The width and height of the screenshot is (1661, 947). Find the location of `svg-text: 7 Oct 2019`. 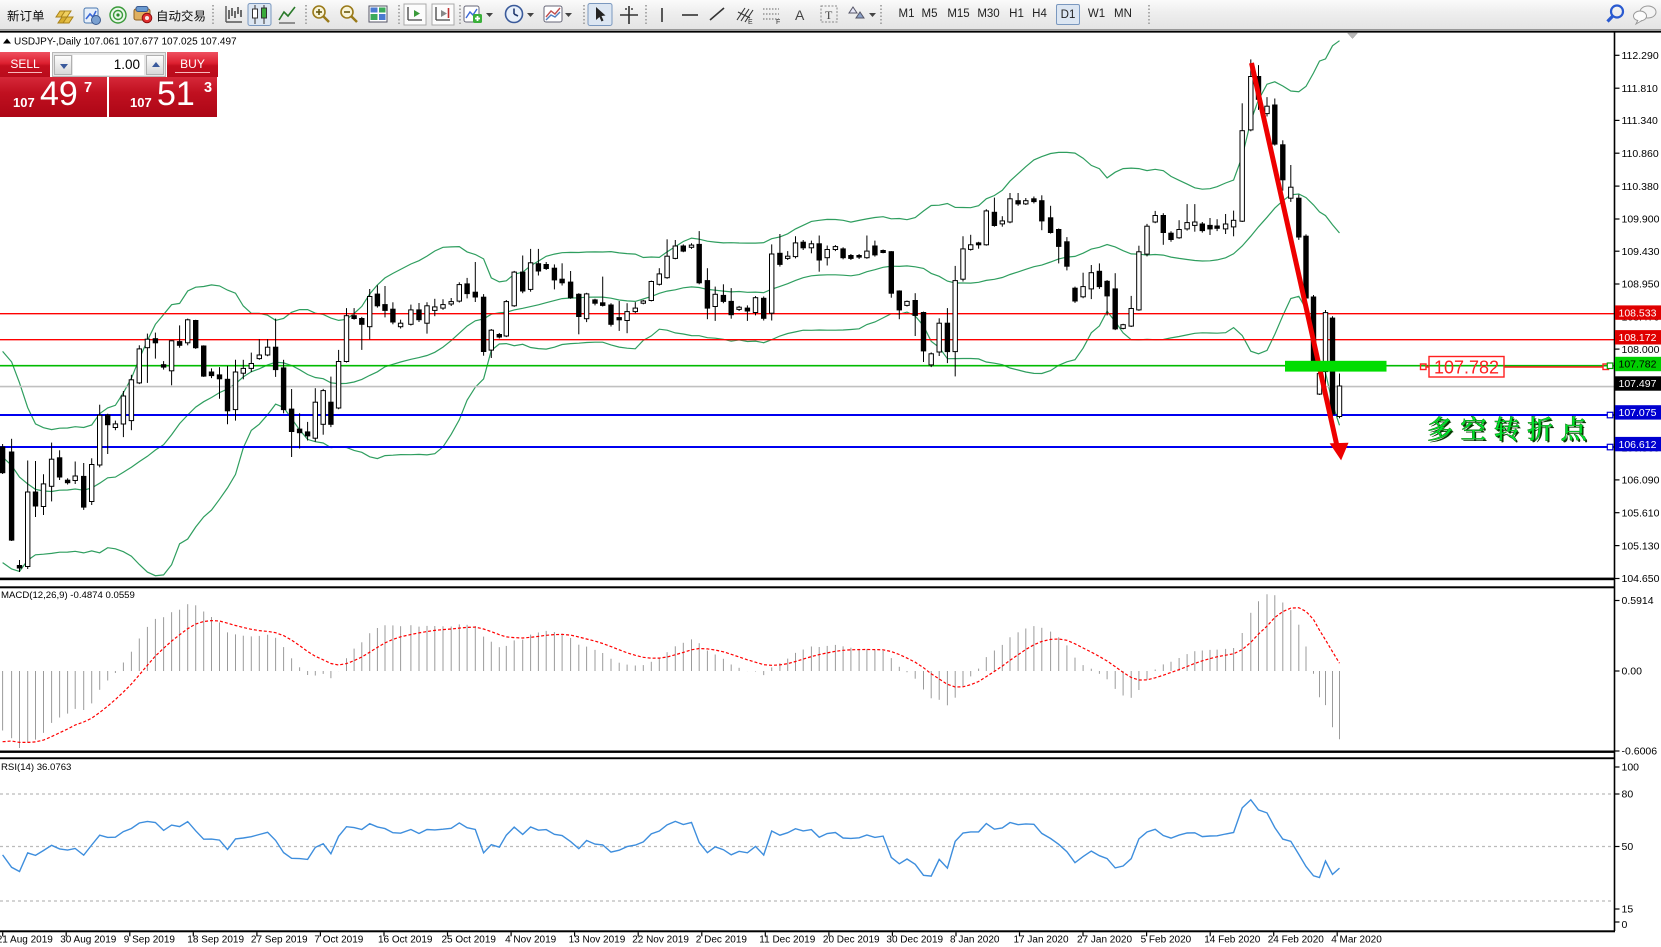

svg-text: 7 Oct 2019 is located at coordinates (338, 940).